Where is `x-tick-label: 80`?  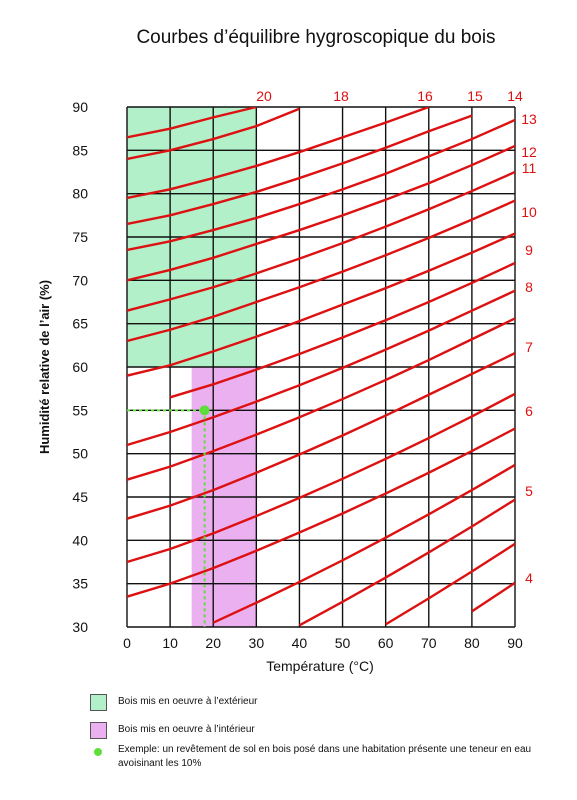
x-tick-label: 80 is located at coordinates (472, 643).